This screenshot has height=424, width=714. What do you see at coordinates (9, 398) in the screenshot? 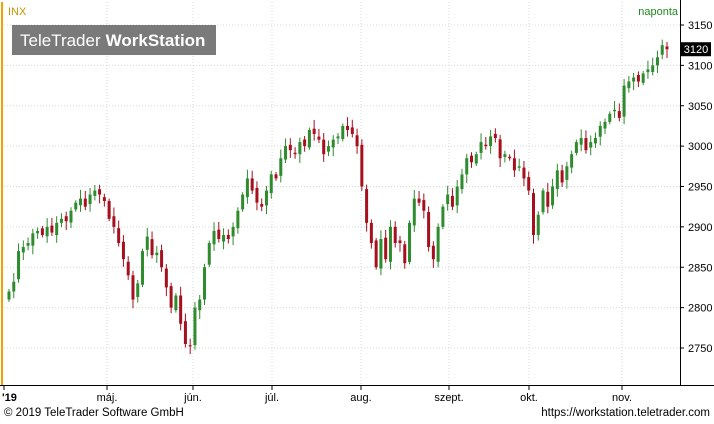
I see `x-tick-label: '19` at bounding box center [9, 398].